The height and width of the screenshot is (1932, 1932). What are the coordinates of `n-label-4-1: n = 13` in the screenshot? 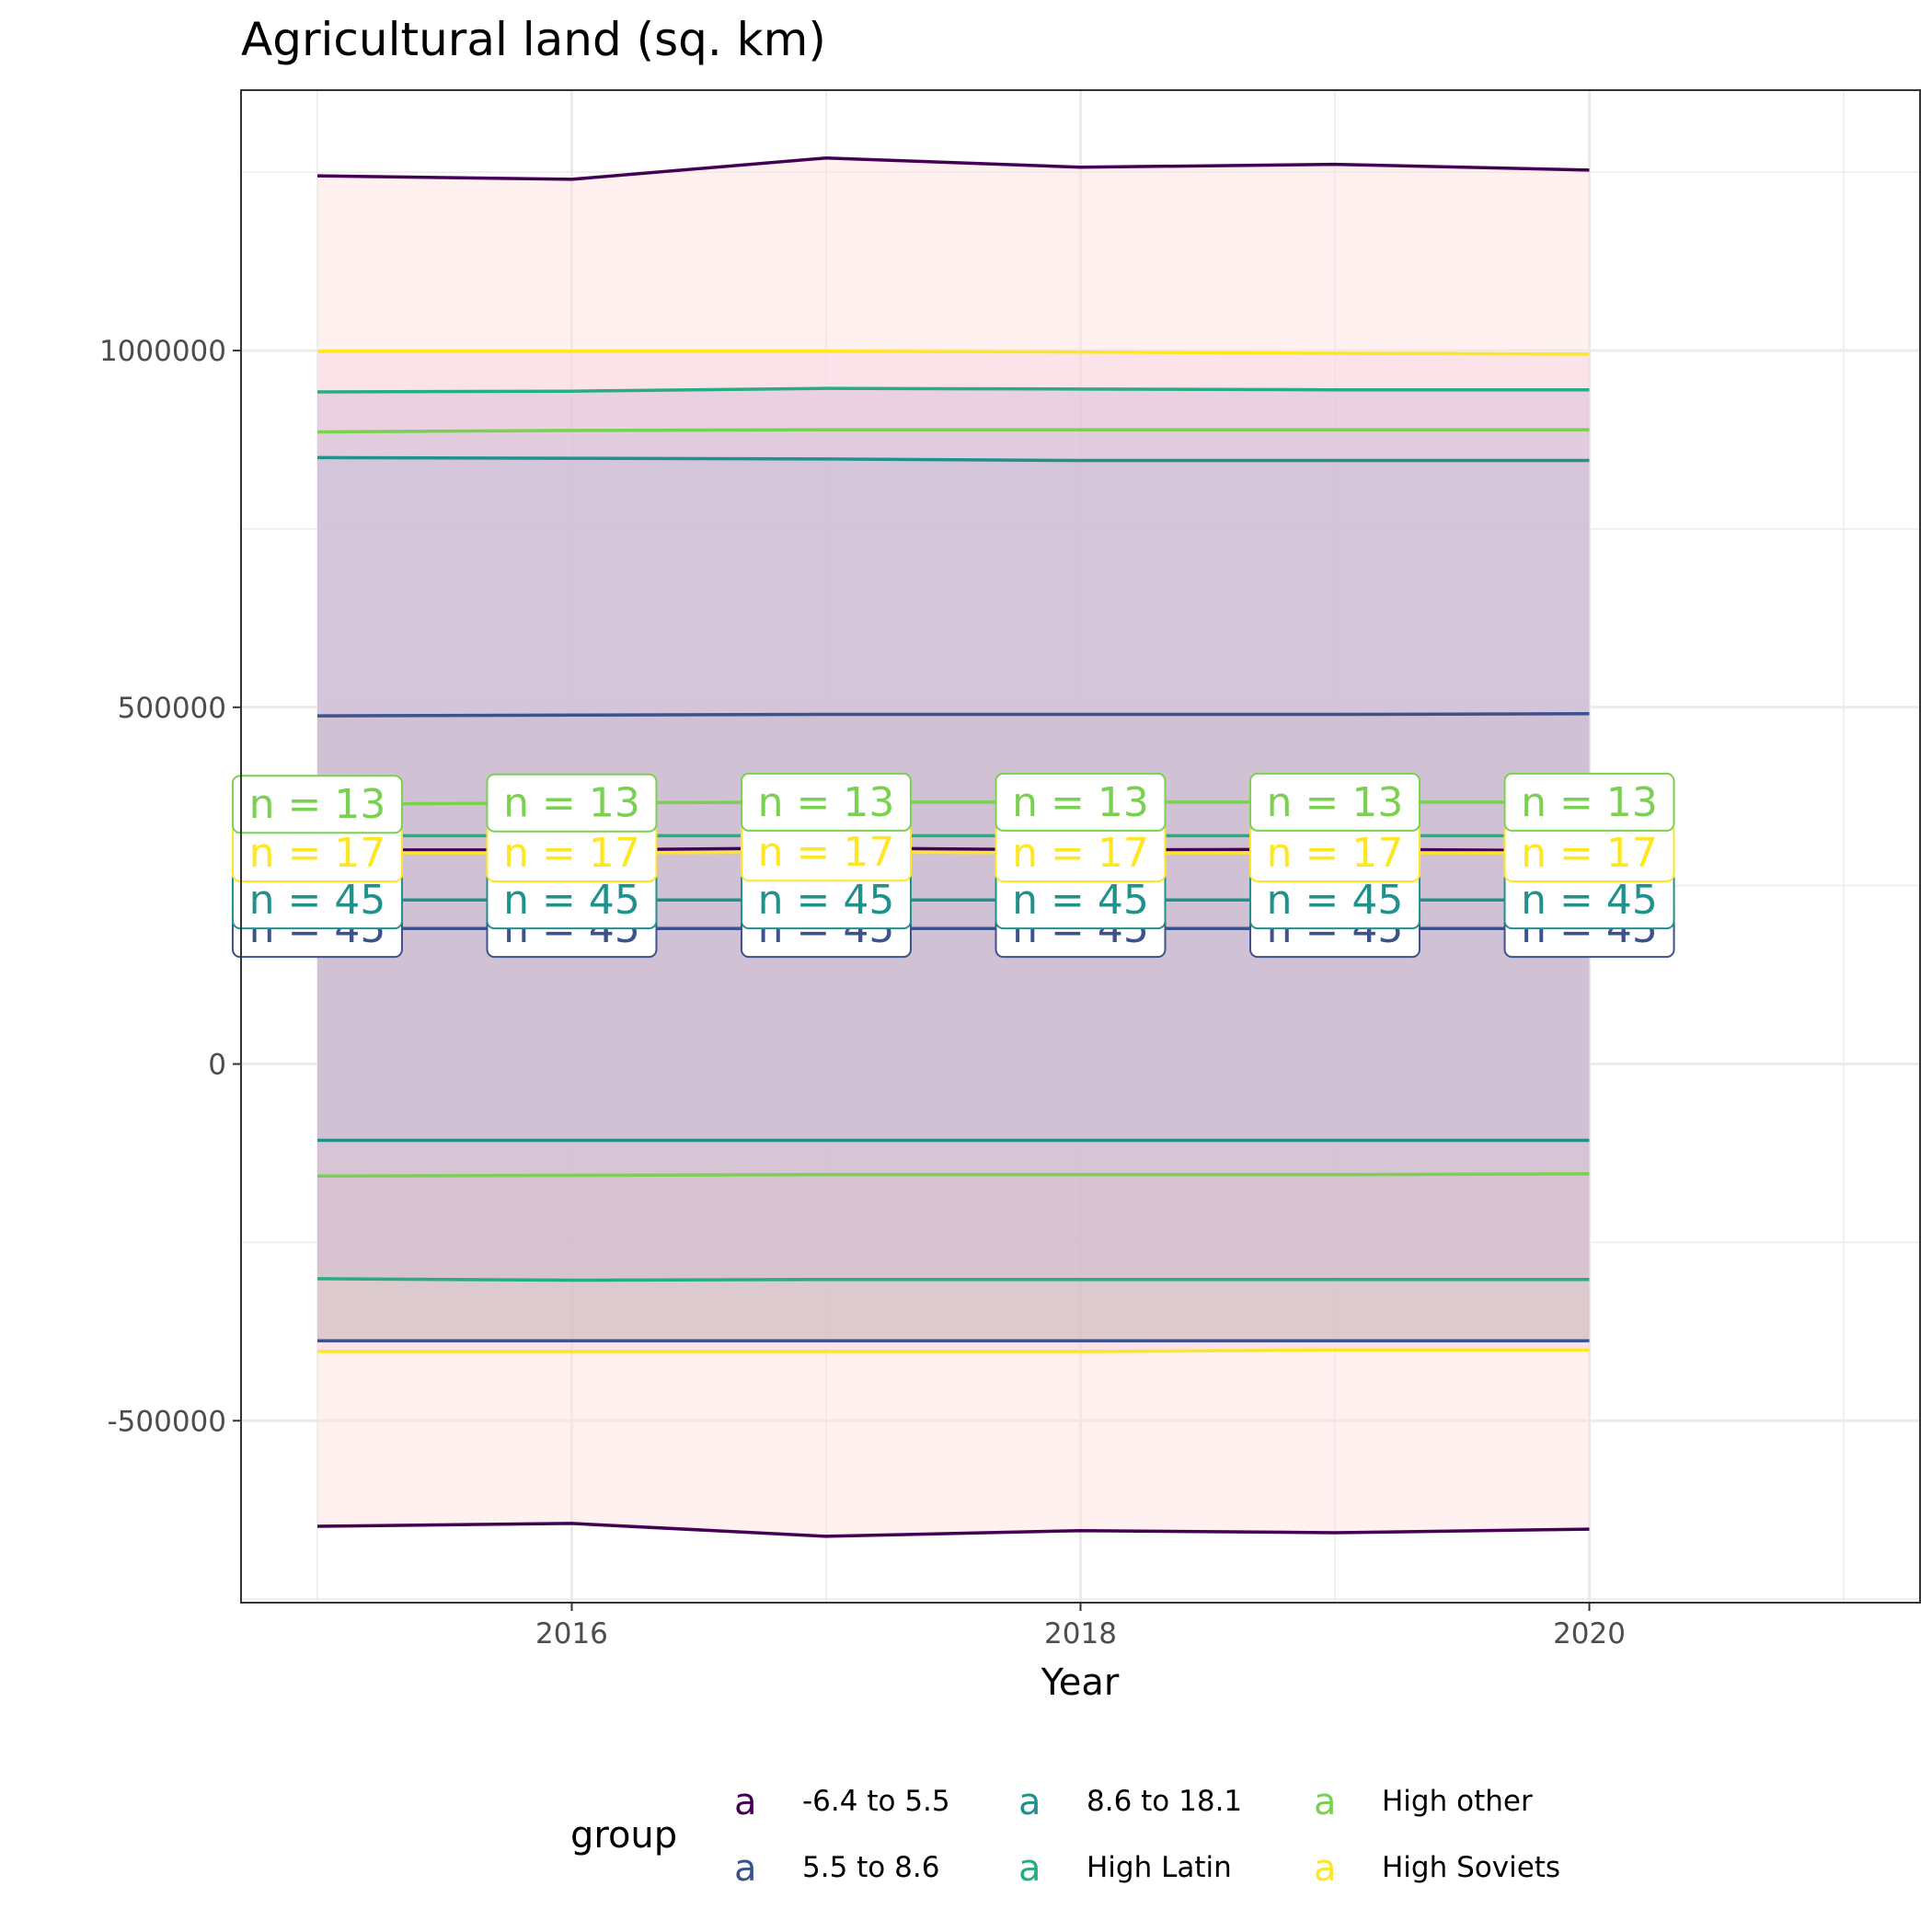 It's located at (572, 803).